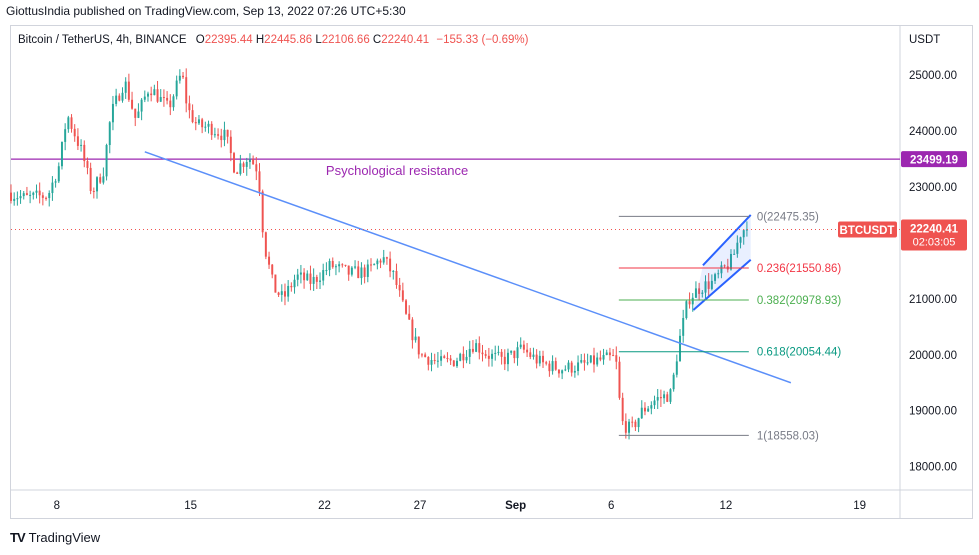 This screenshot has height=555, width=979. I want to click on close-value: 22240.41, so click(405, 40).